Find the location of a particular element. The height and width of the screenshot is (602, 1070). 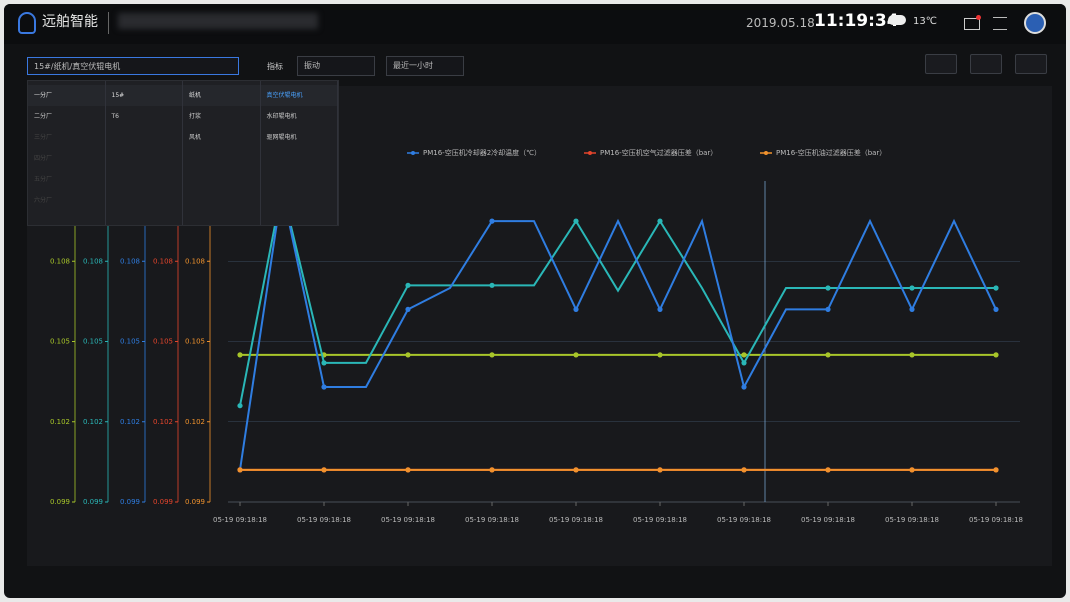

cascader-item: 真空伏辊电机 is located at coordinates (298, 95).